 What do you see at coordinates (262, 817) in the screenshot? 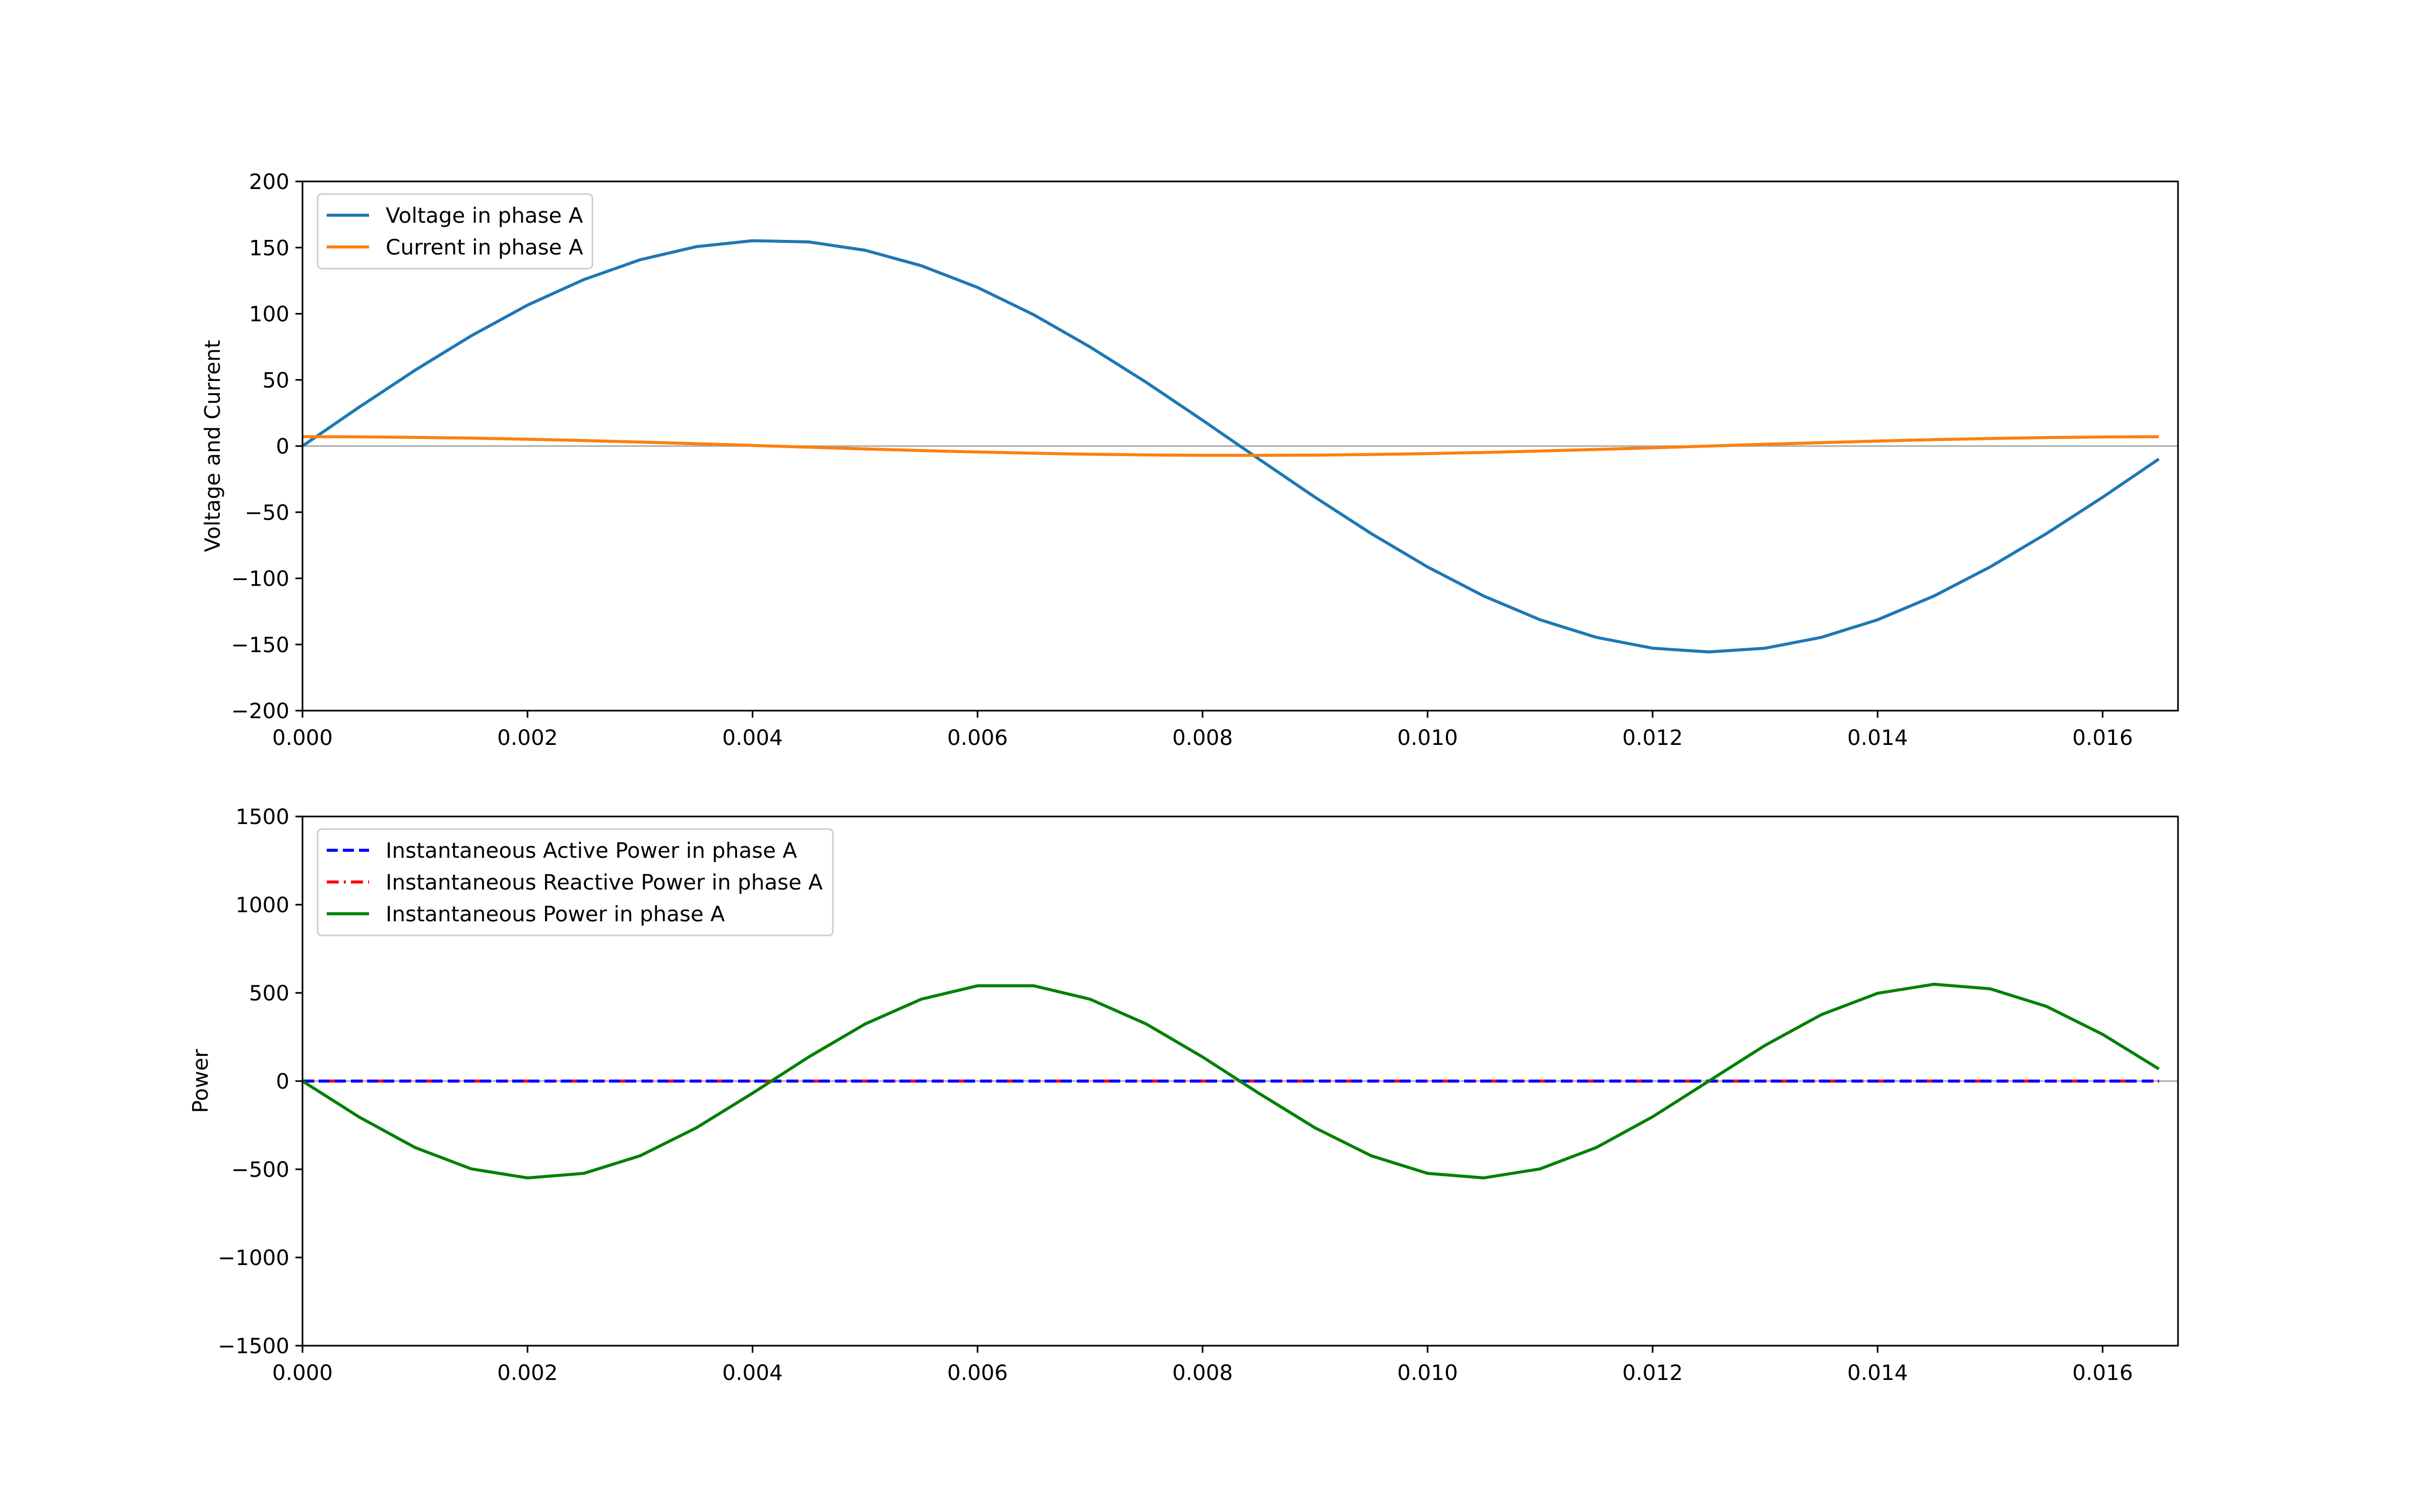
I see `y-tick-label: 1500` at bounding box center [262, 817].